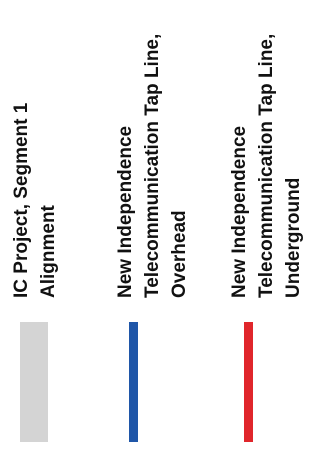  I want to click on underground-line-swatch, so click(248, 382).